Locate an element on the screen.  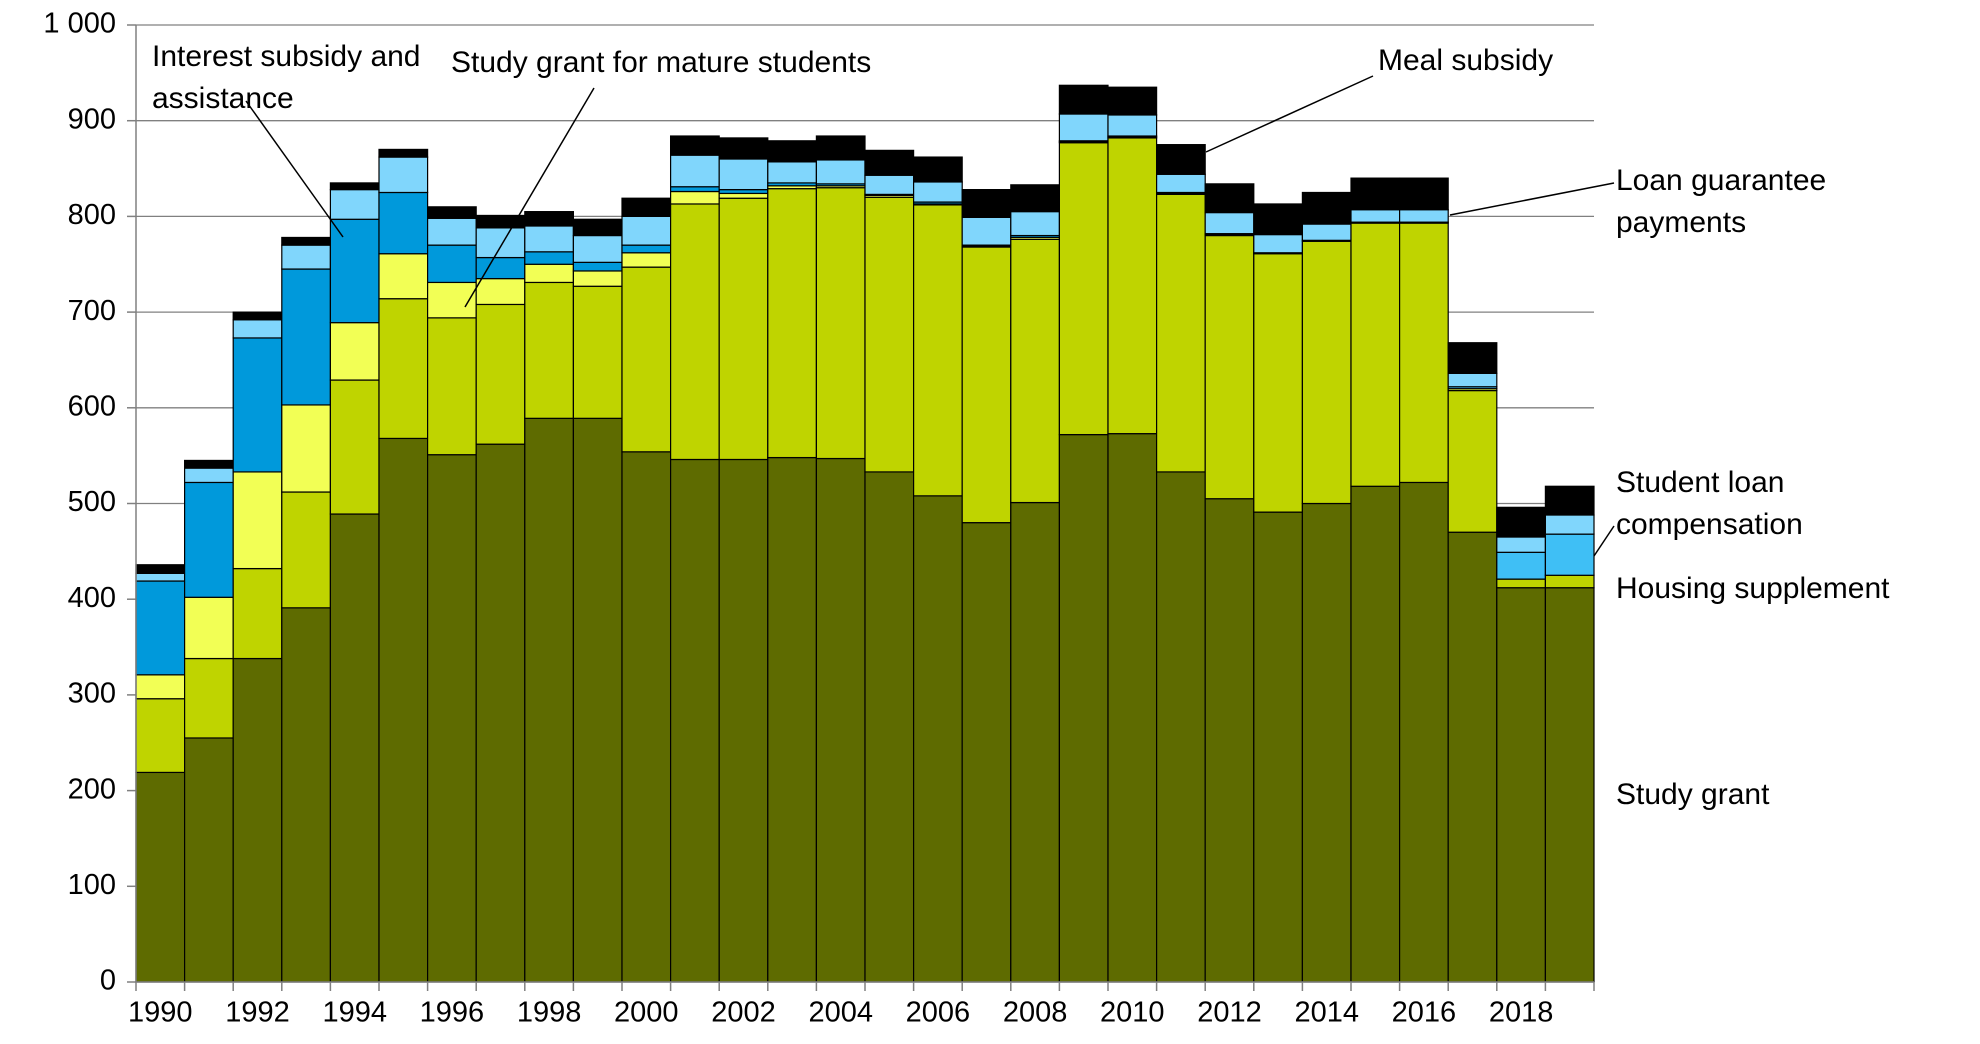
y-tick-label: 200 is located at coordinates (92, 789).